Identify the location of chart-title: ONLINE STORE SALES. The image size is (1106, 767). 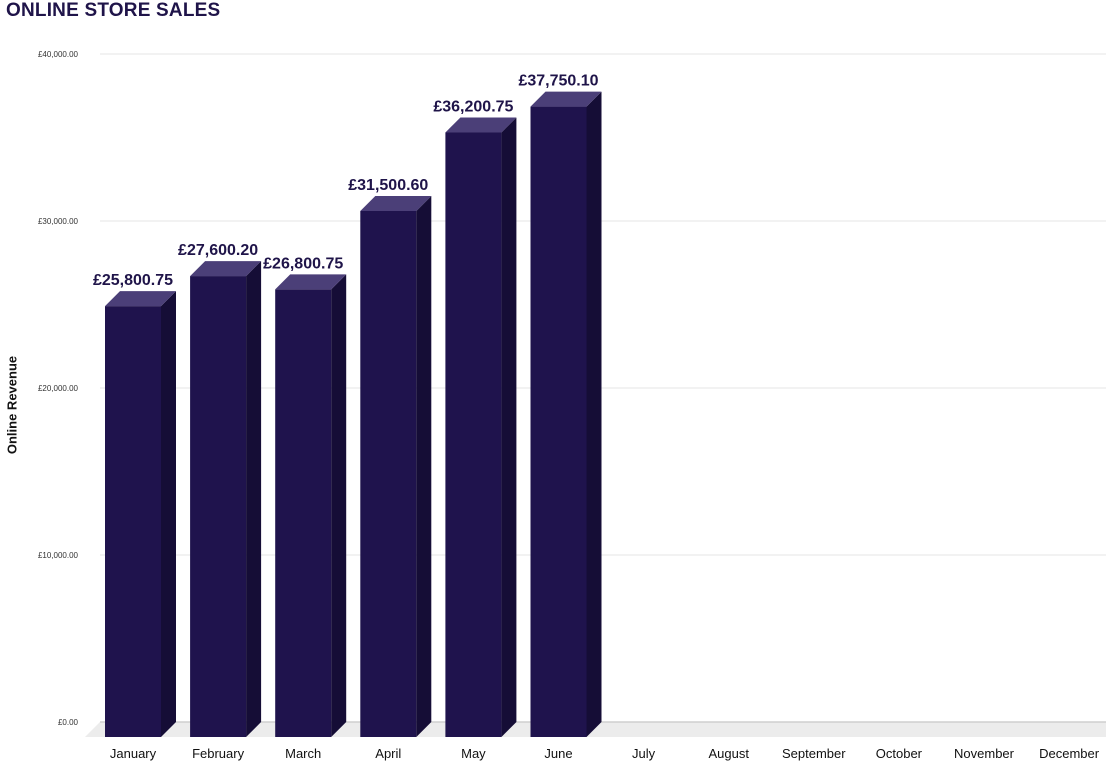
(113, 10).